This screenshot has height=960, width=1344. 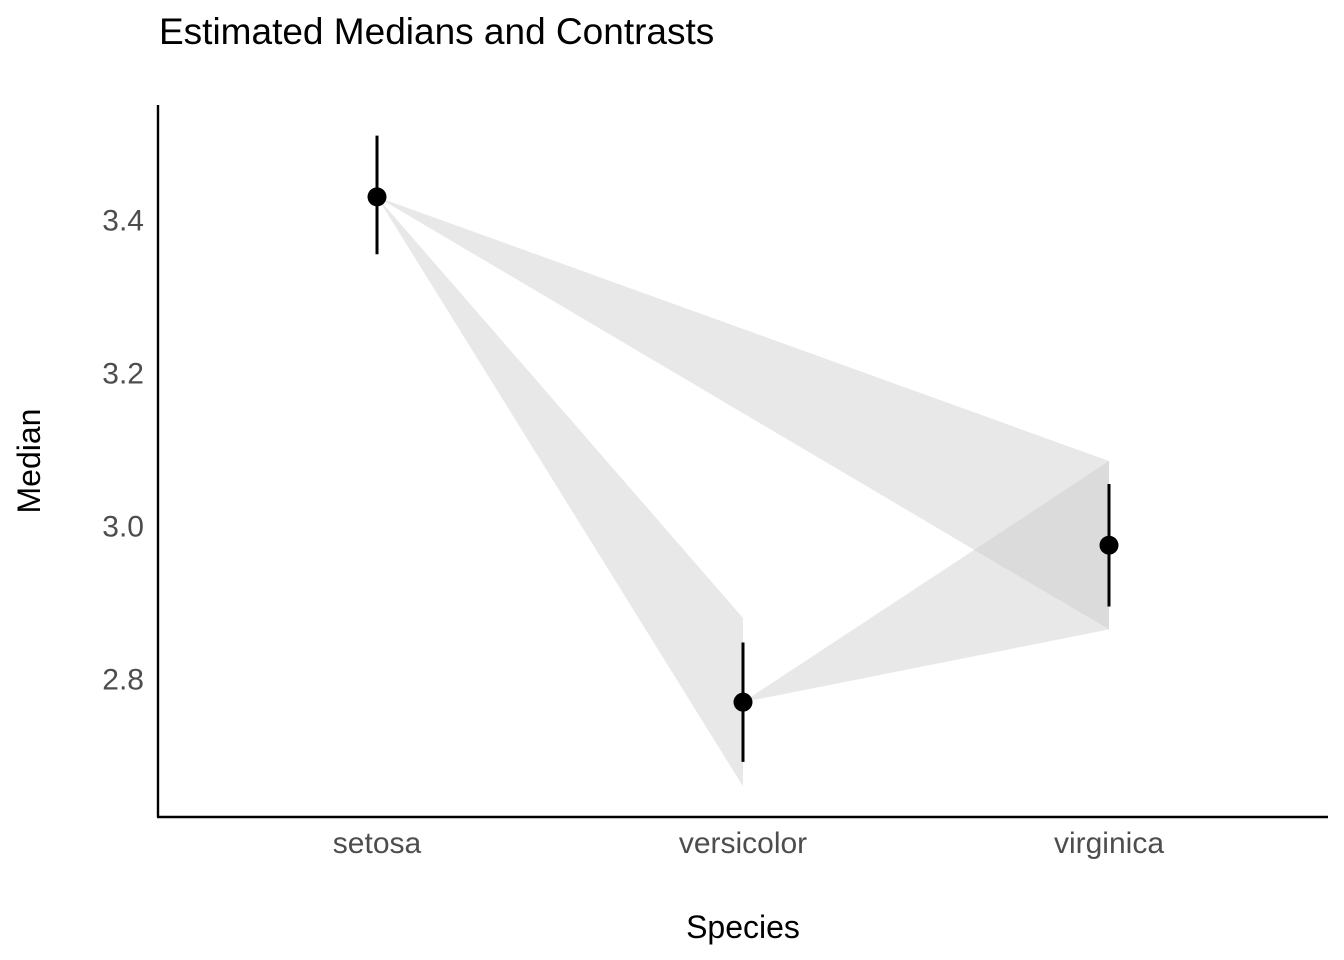 I want to click on y-tick-label: 2.8, so click(x=123, y=680).